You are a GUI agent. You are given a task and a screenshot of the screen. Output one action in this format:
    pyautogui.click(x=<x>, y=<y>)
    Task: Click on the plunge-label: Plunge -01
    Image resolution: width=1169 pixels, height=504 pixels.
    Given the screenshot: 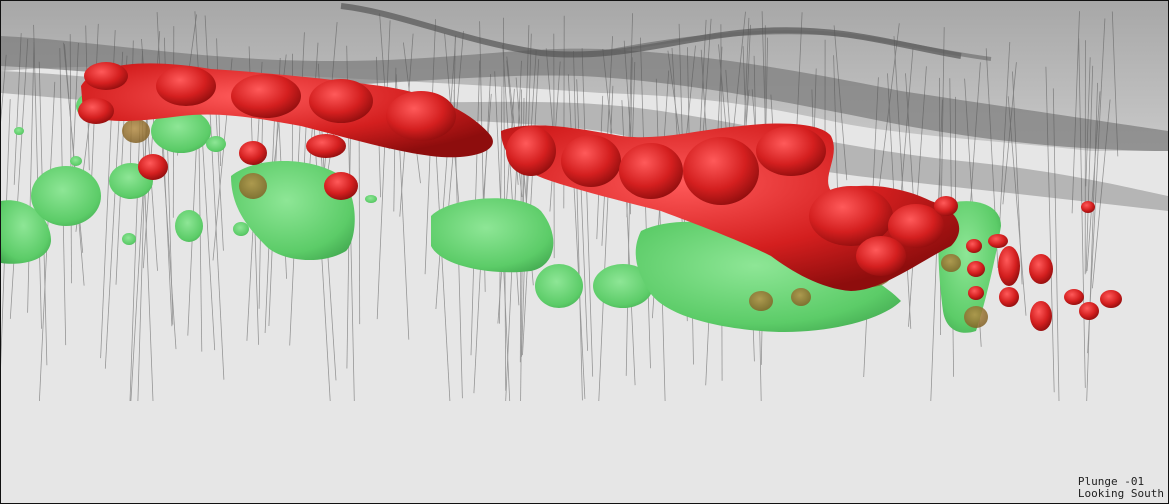 What is the action you would take?
    pyautogui.click(x=1111, y=481)
    